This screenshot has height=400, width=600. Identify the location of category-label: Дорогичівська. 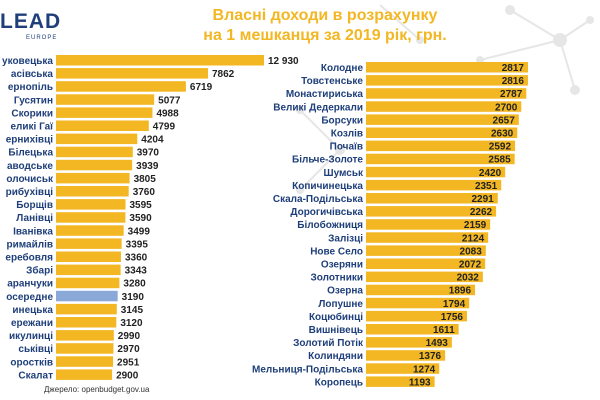
(326, 212).